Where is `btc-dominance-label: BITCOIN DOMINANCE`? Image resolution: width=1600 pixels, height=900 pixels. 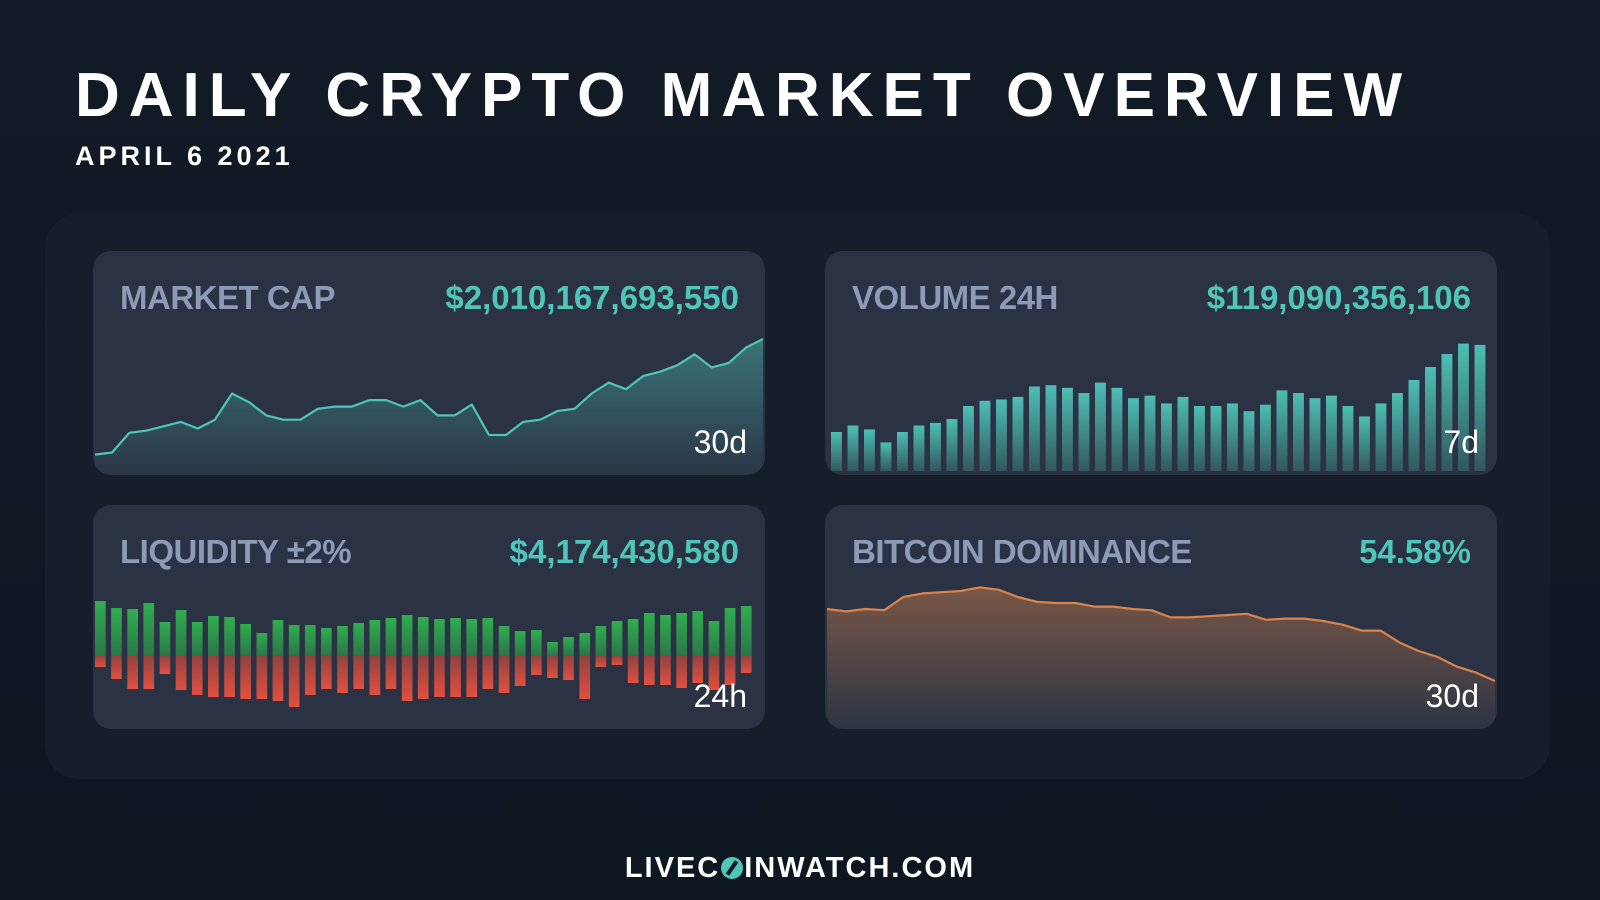 btc-dominance-label: BITCOIN DOMINANCE is located at coordinates (1022, 551).